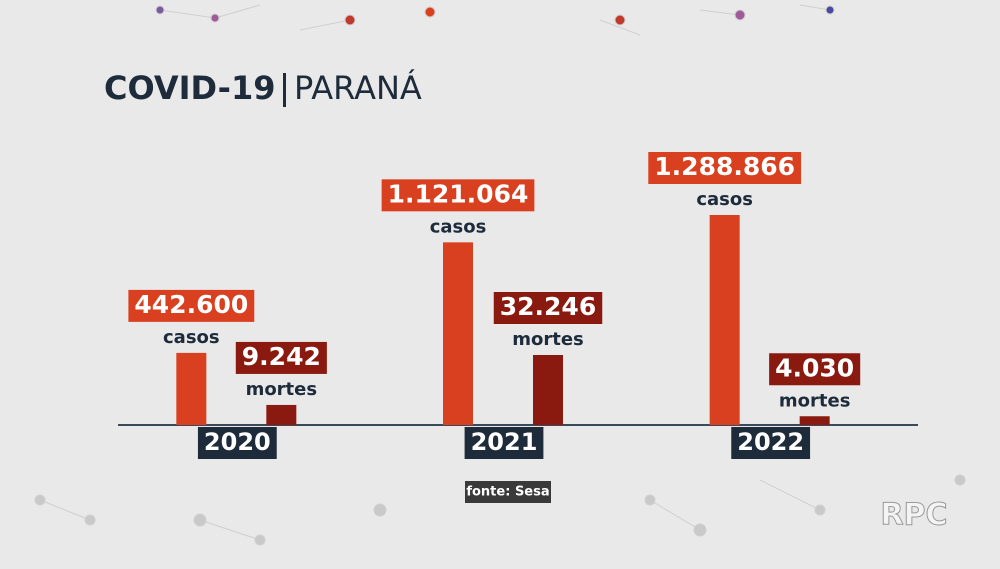  I want to click on title-divider, so click(284, 90).